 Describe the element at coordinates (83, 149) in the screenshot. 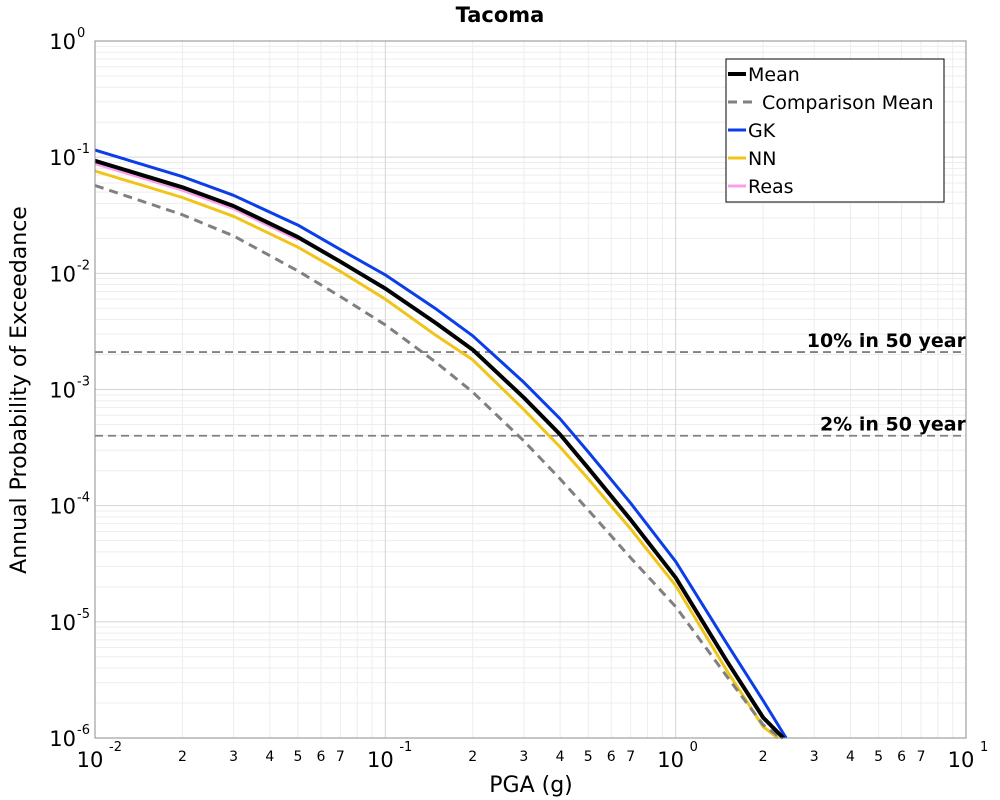

I see `y-major-tick-exponent: -1` at that location.